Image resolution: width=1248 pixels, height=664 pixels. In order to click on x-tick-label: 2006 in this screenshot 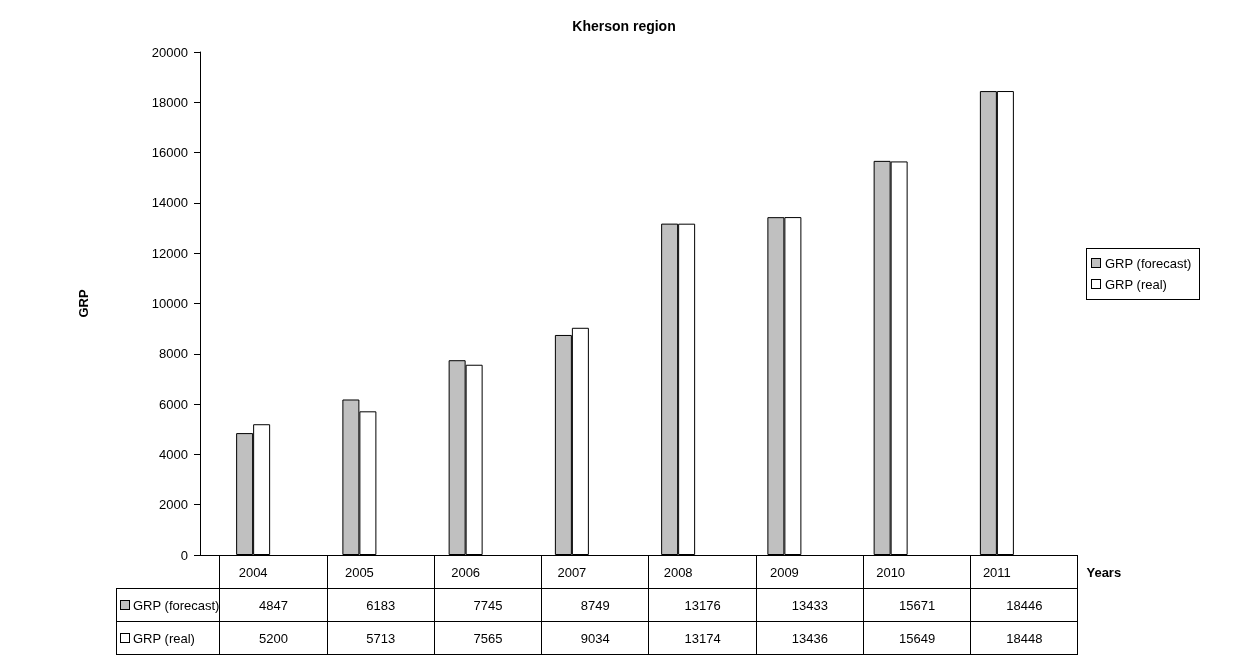, I will do `click(466, 572)`.